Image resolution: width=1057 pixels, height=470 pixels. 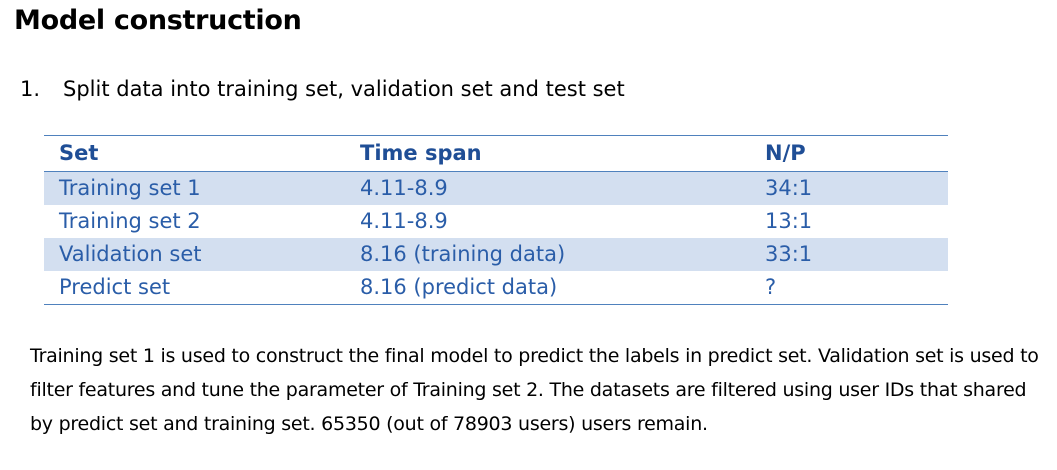 What do you see at coordinates (789, 221) in the screenshot?
I see `cell-np: 13:1` at bounding box center [789, 221].